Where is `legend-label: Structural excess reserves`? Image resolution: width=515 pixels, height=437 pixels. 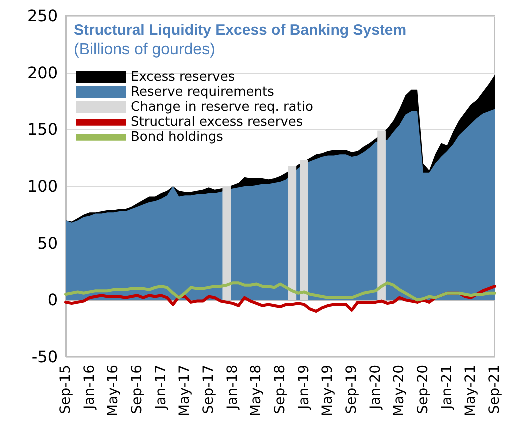 legend-label: Structural excess reserves is located at coordinates (217, 122).